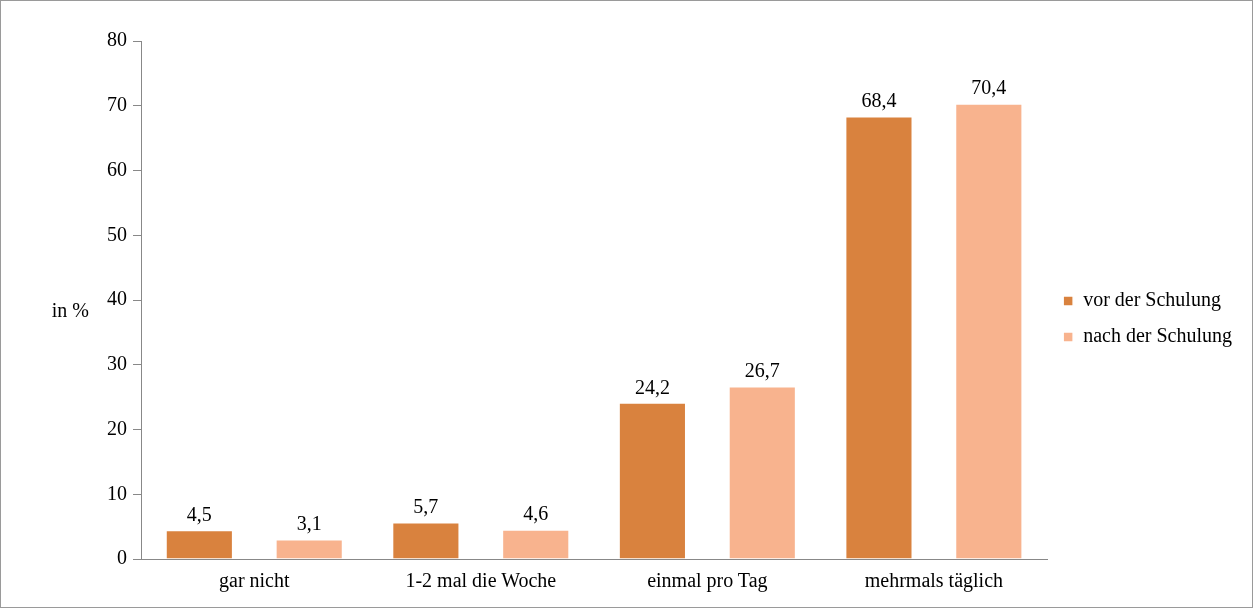 This screenshot has height=608, width=1253. What do you see at coordinates (879, 100) in the screenshot?
I see `data-label: 68,4` at bounding box center [879, 100].